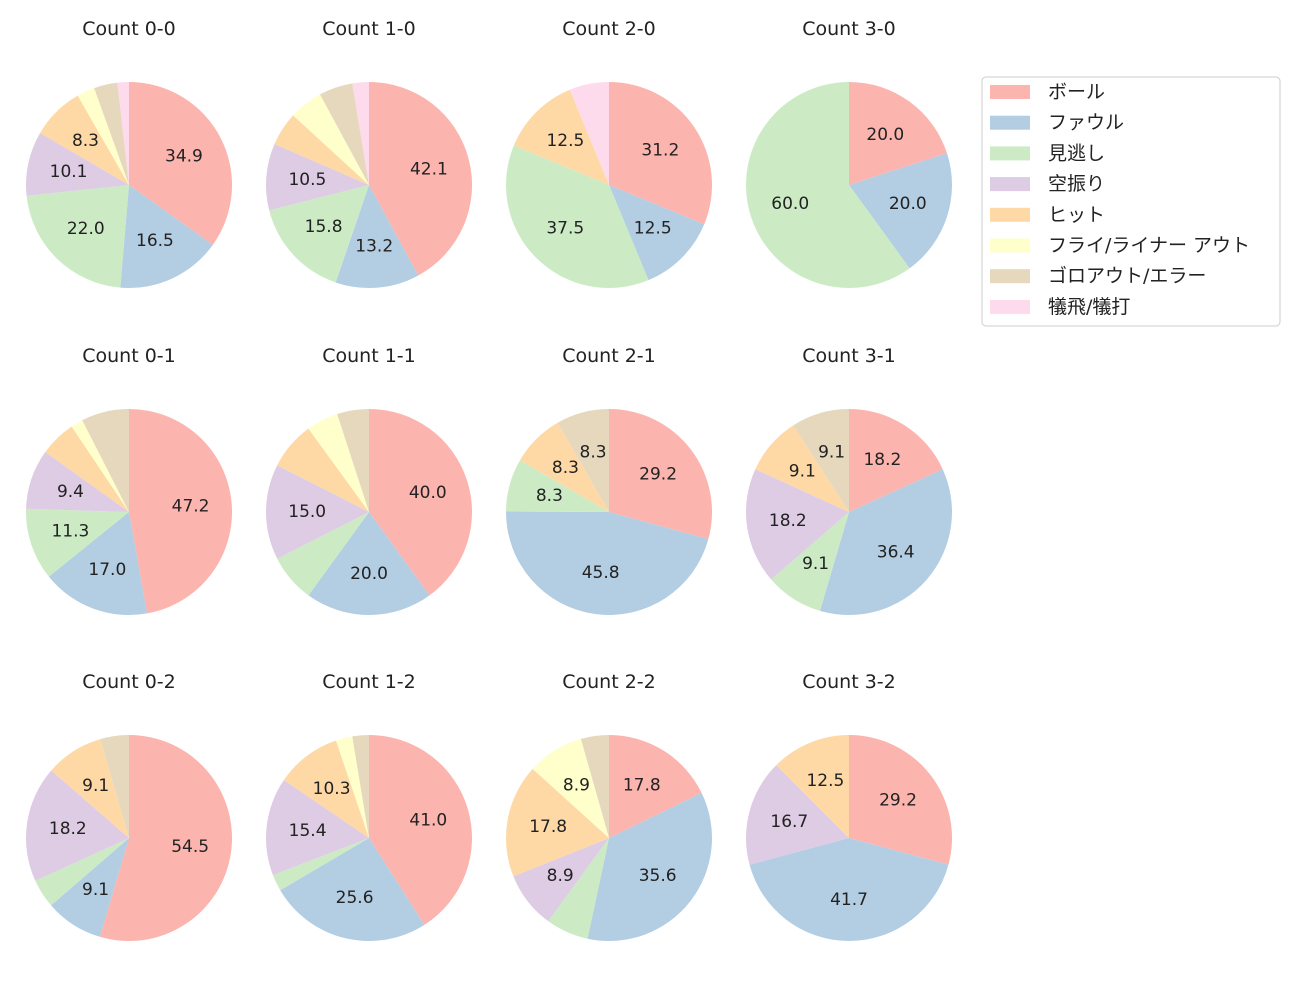 This screenshot has height=1000, width=1300. I want to click on slice-label: 47.2, so click(191, 507).